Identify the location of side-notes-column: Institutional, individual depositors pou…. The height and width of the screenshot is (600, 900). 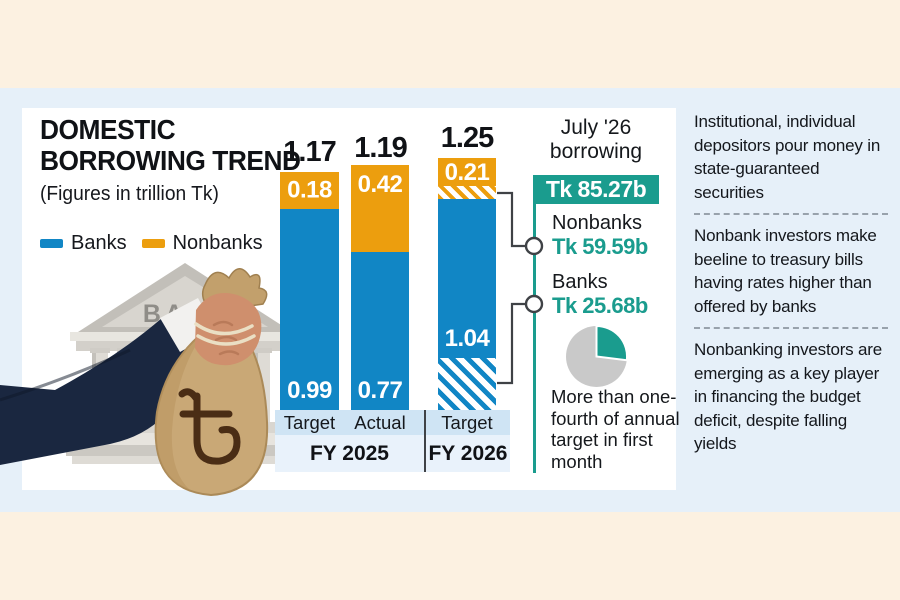
(791, 283).